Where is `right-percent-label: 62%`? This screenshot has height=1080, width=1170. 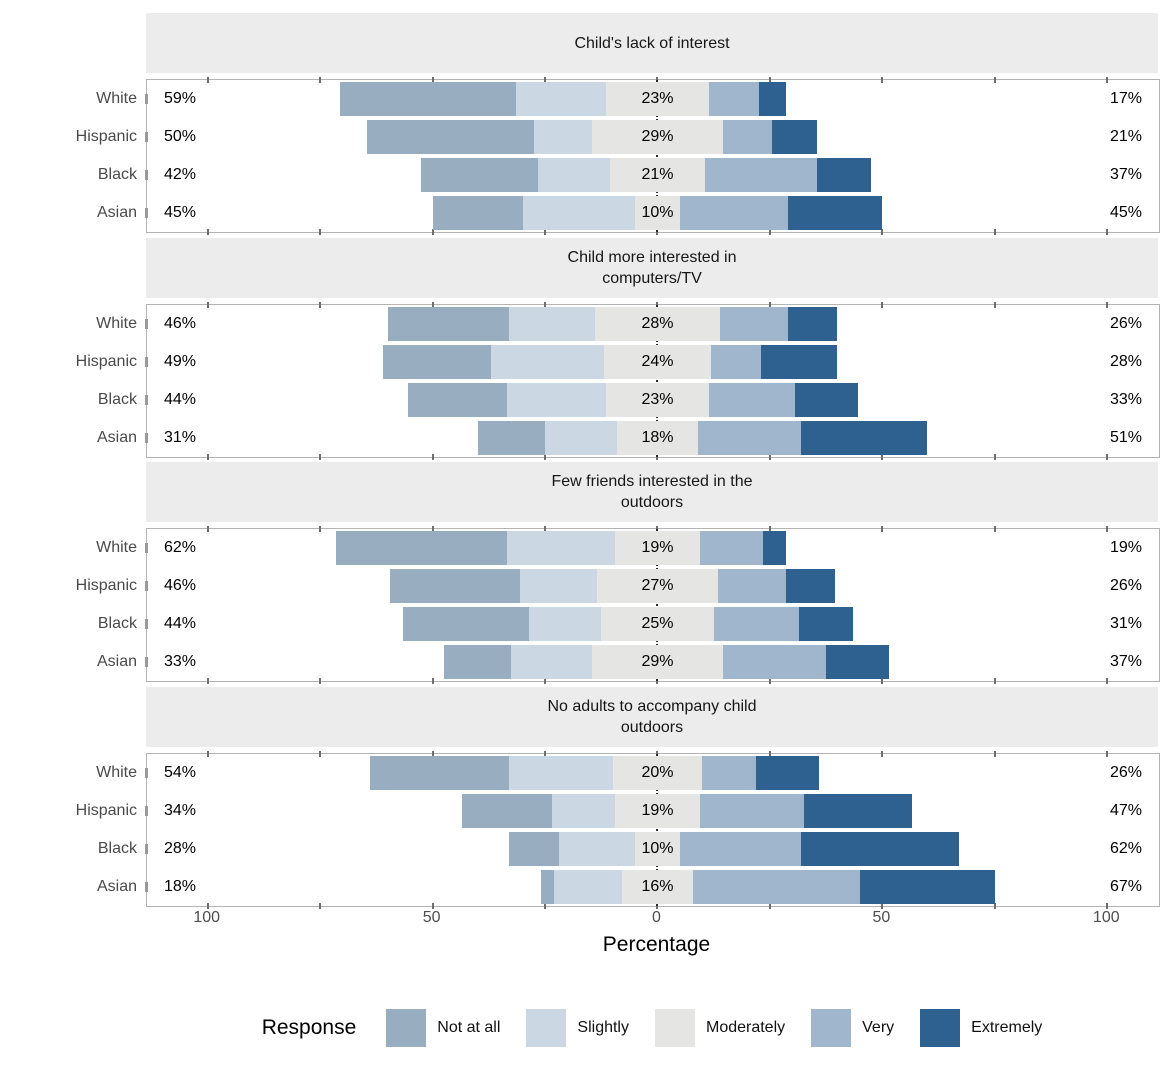
right-percent-label: 62% is located at coordinates (1125, 848).